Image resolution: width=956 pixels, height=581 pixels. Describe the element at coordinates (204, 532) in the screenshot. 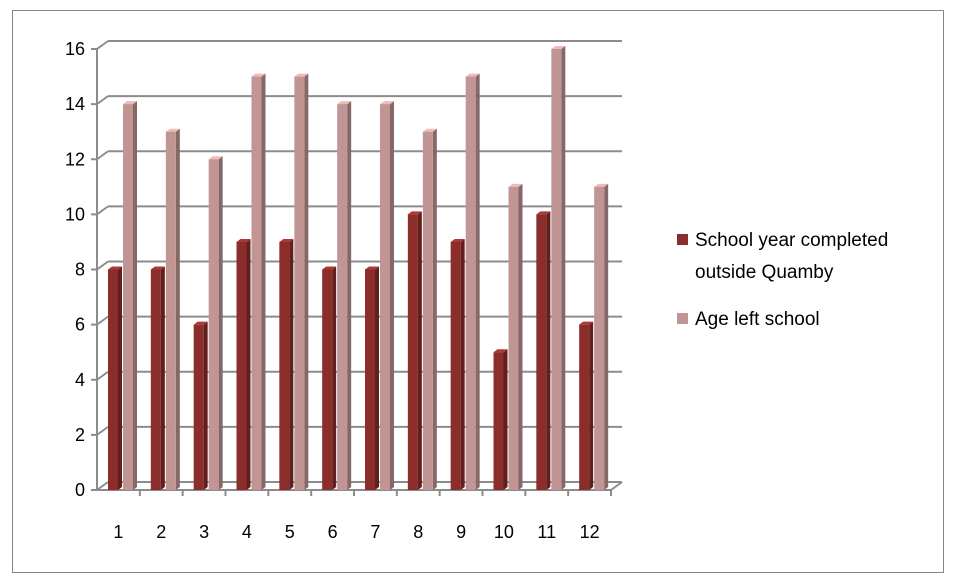

I see `x-tick-label: 3` at that location.